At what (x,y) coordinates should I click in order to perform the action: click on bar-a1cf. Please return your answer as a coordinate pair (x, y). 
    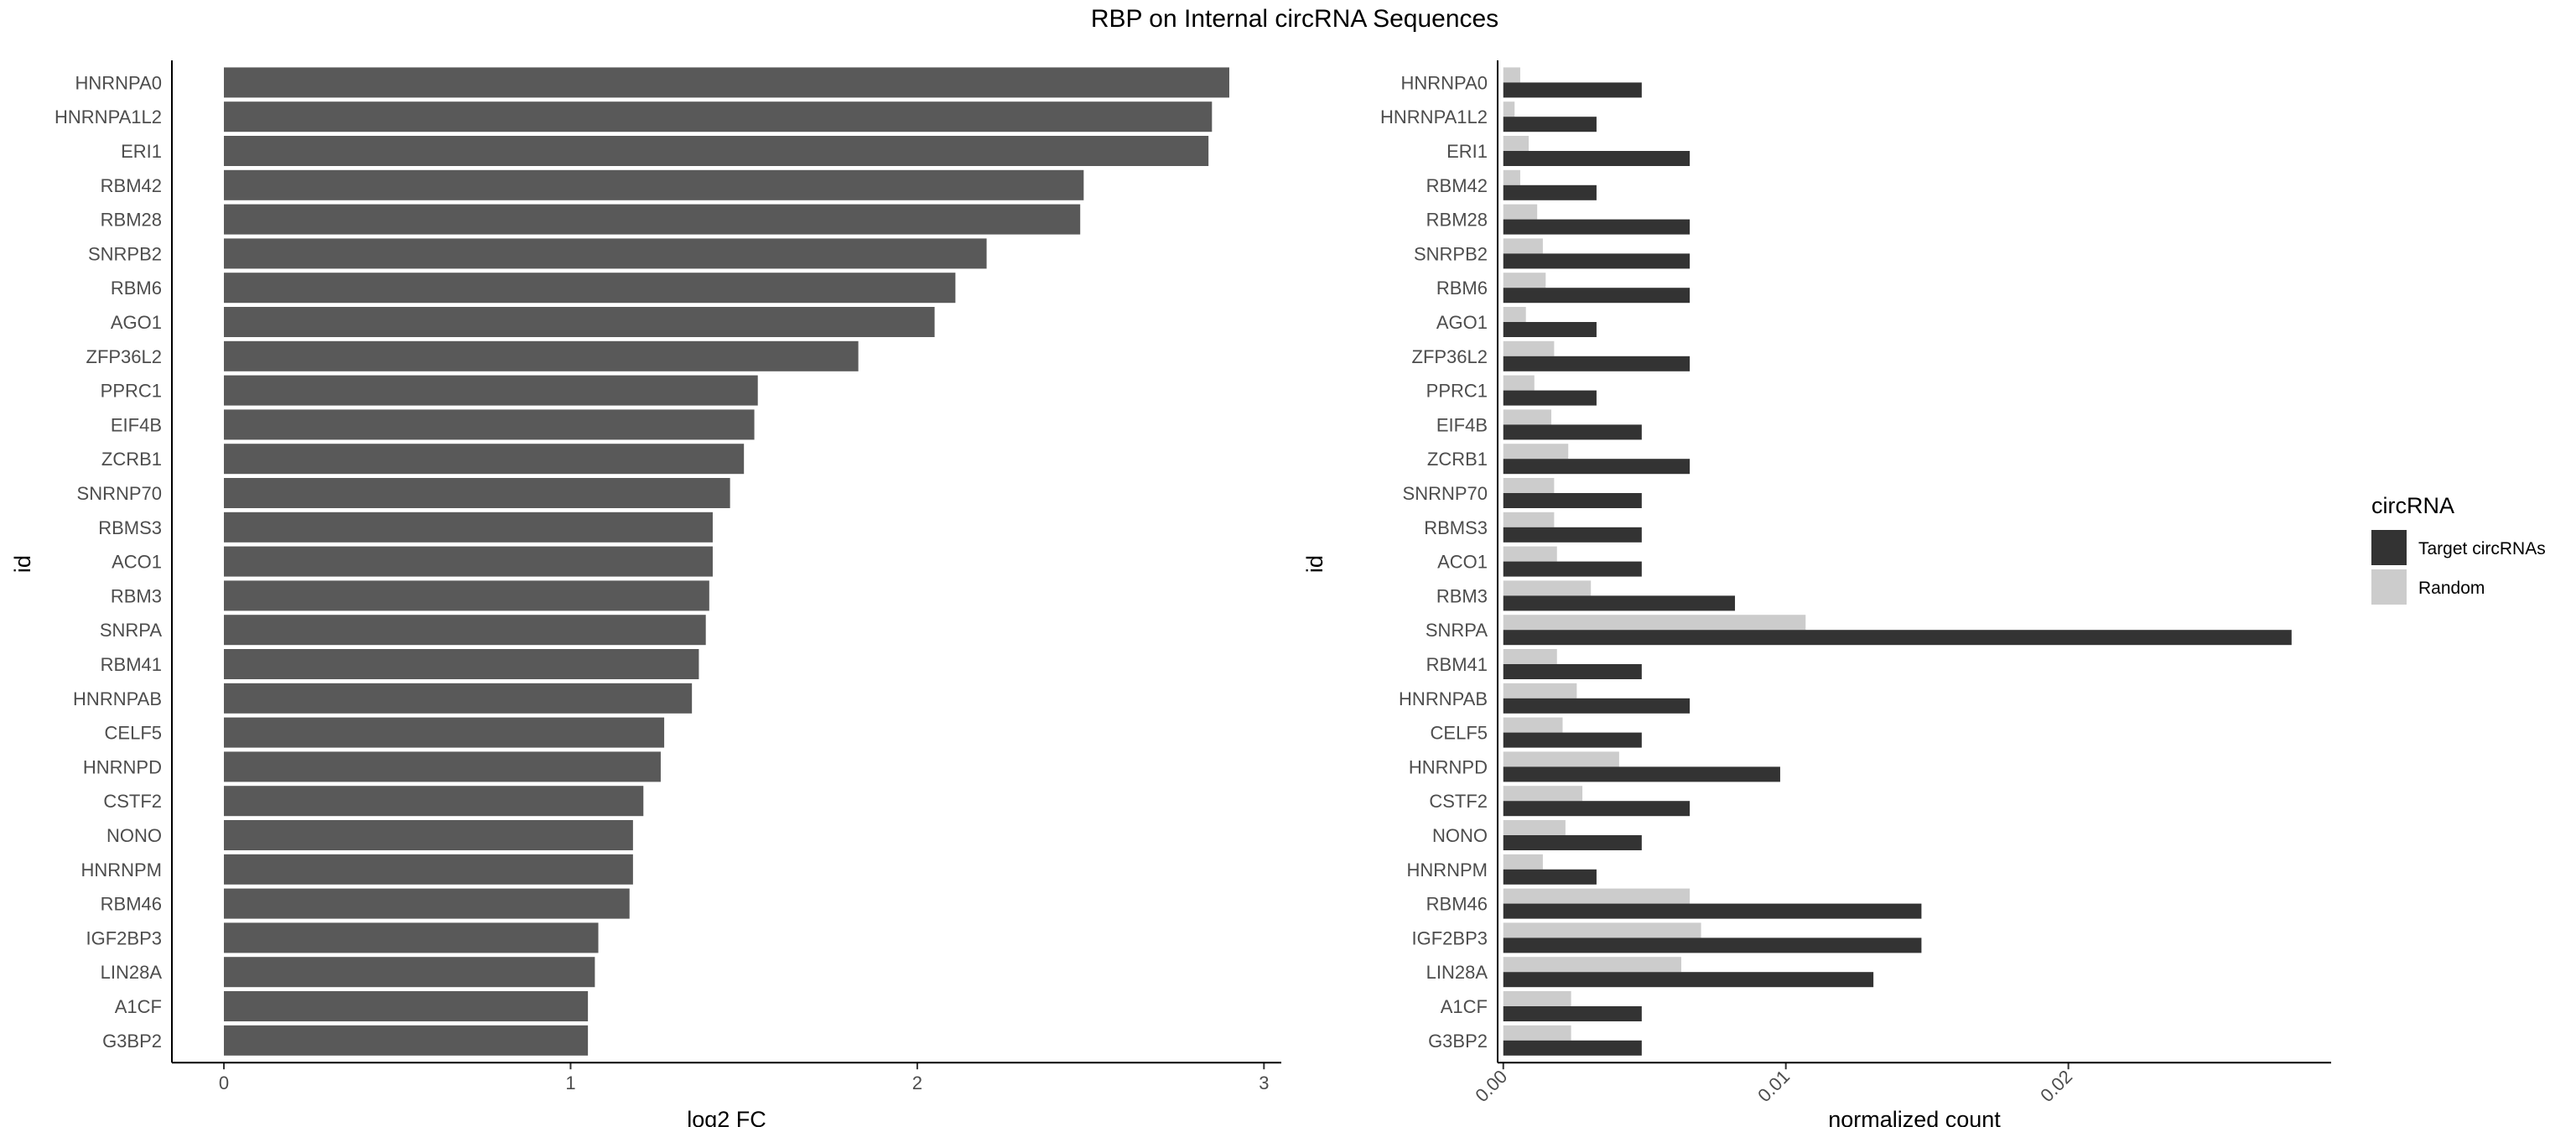
    Looking at the image, I should click on (406, 1006).